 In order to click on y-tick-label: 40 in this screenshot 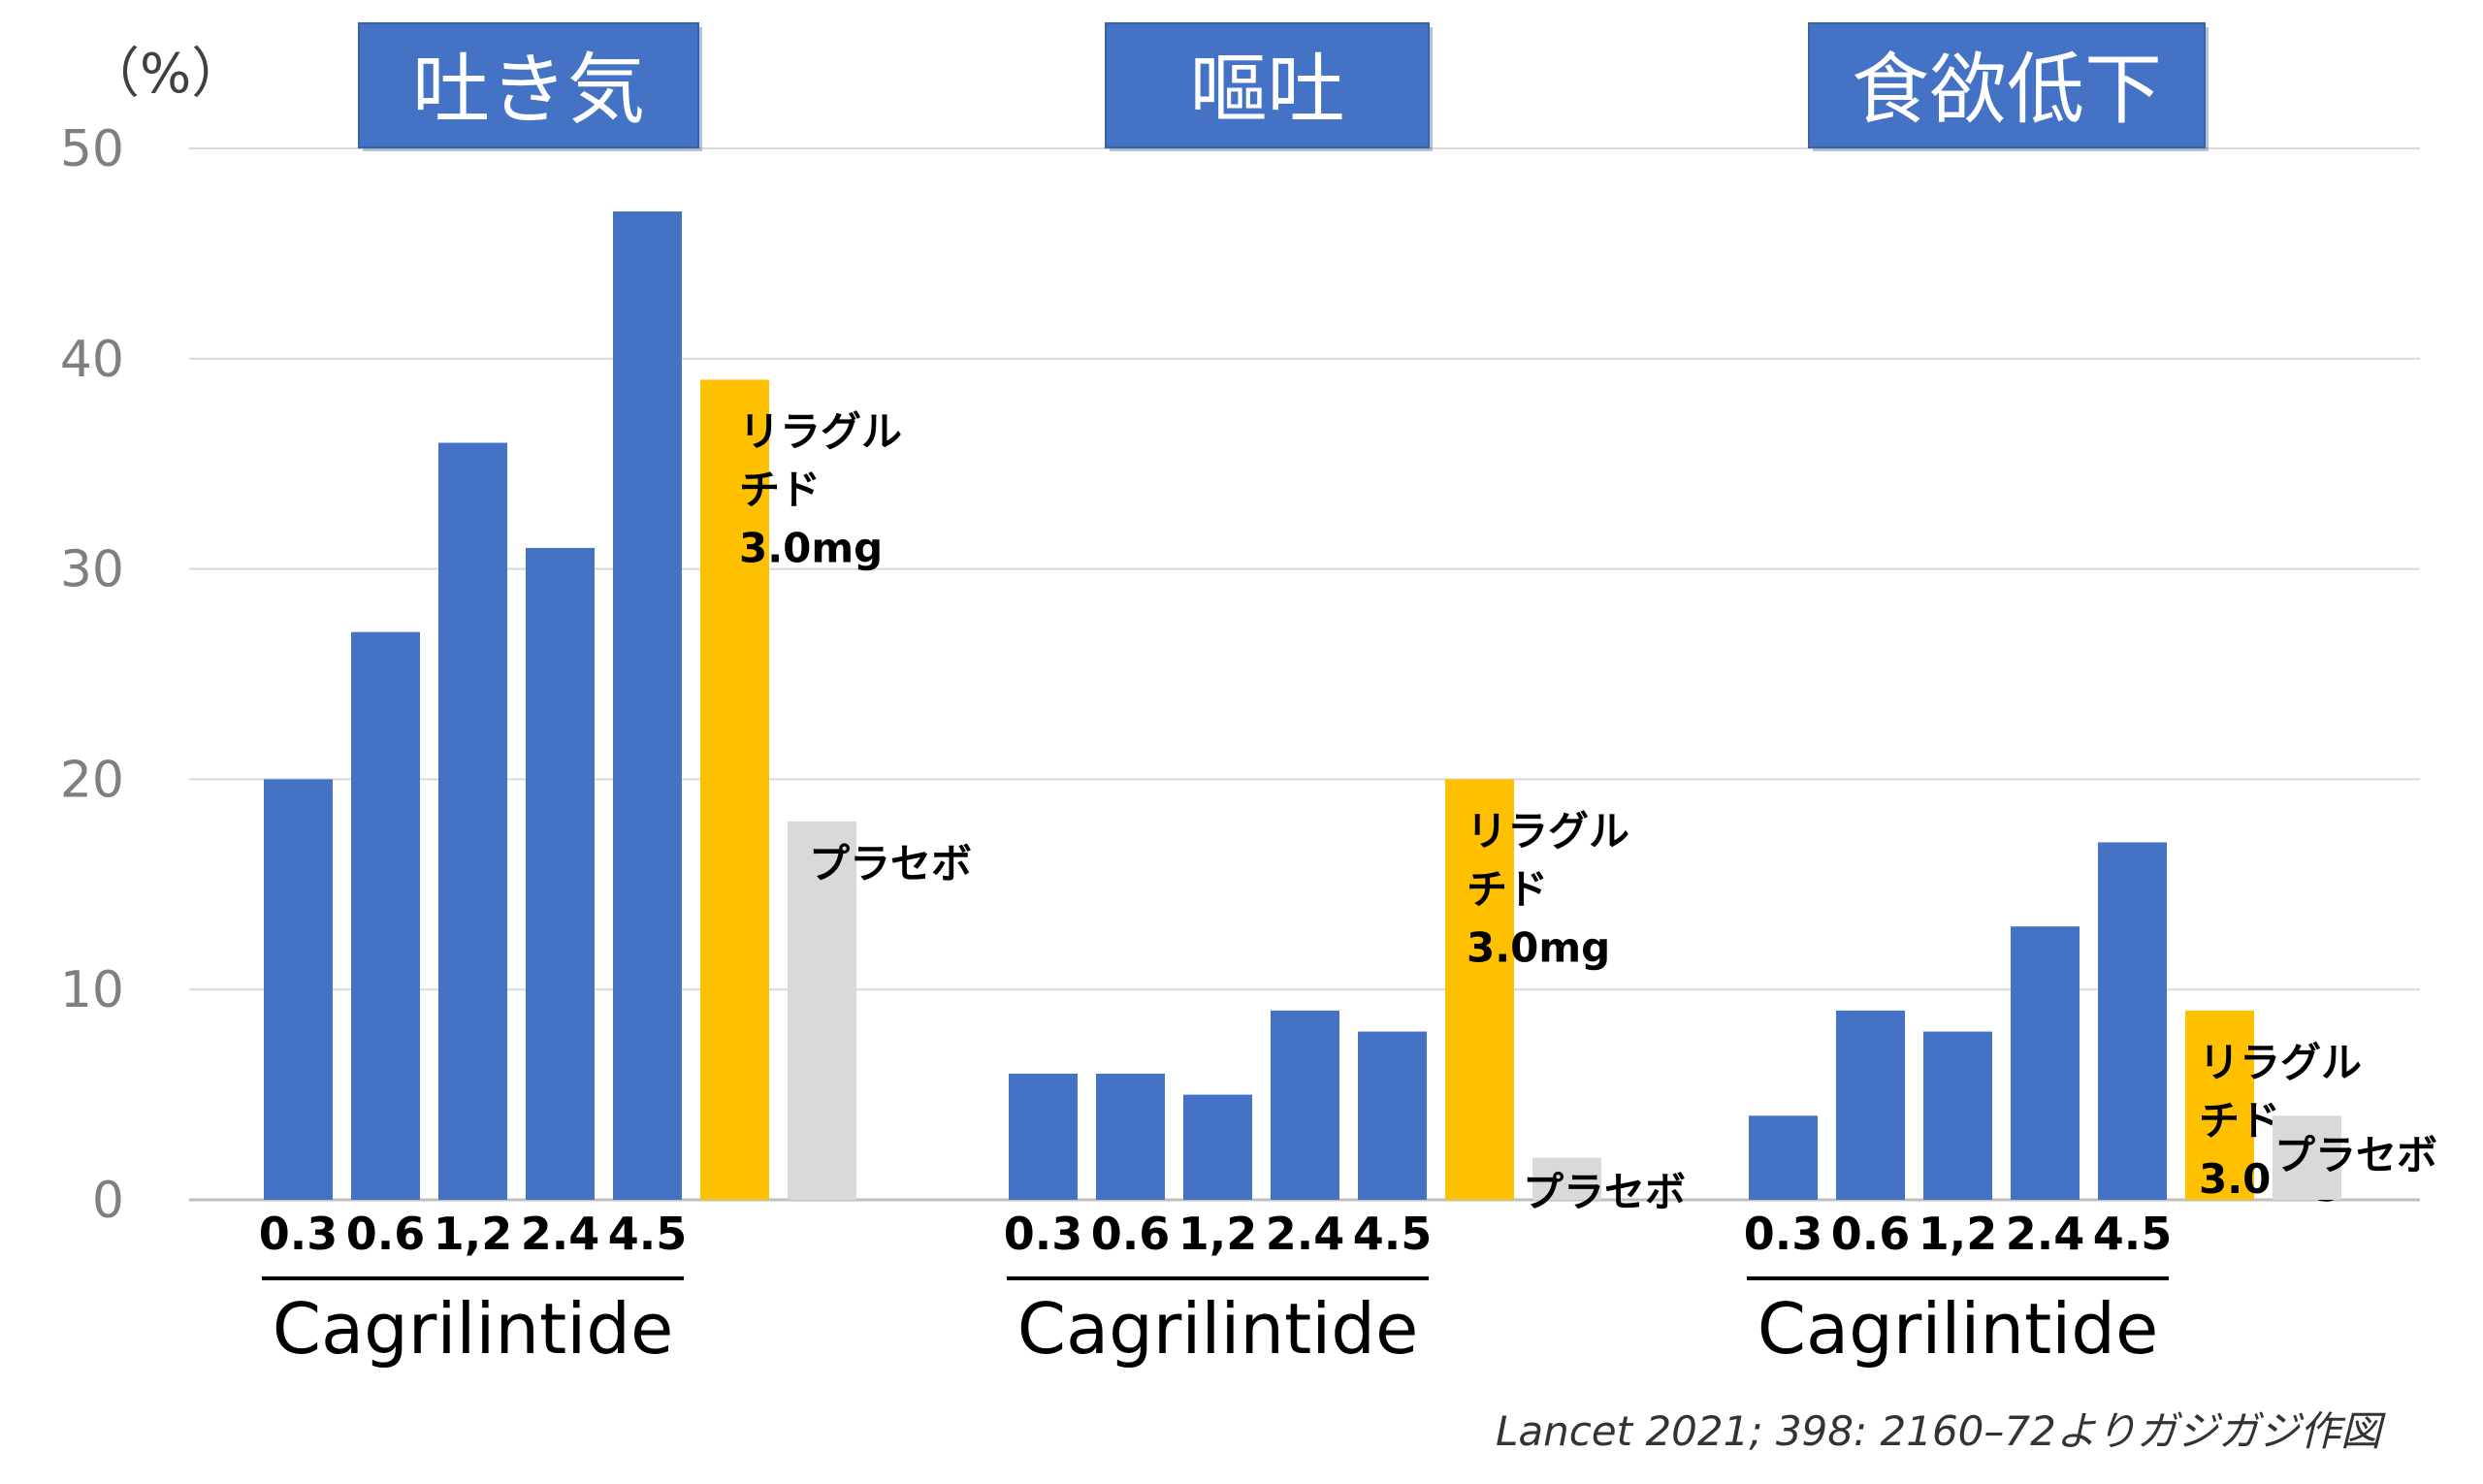, I will do `click(92, 360)`.